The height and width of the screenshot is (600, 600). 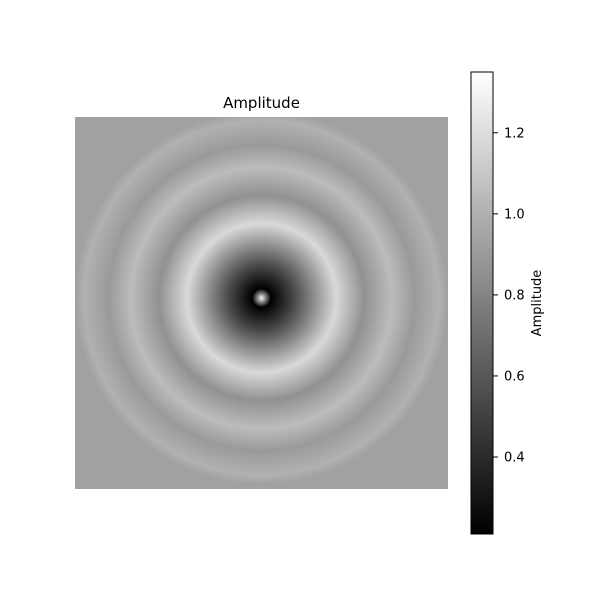 What do you see at coordinates (514, 376) in the screenshot?
I see `colorbar-tick-label: 0.6` at bounding box center [514, 376].